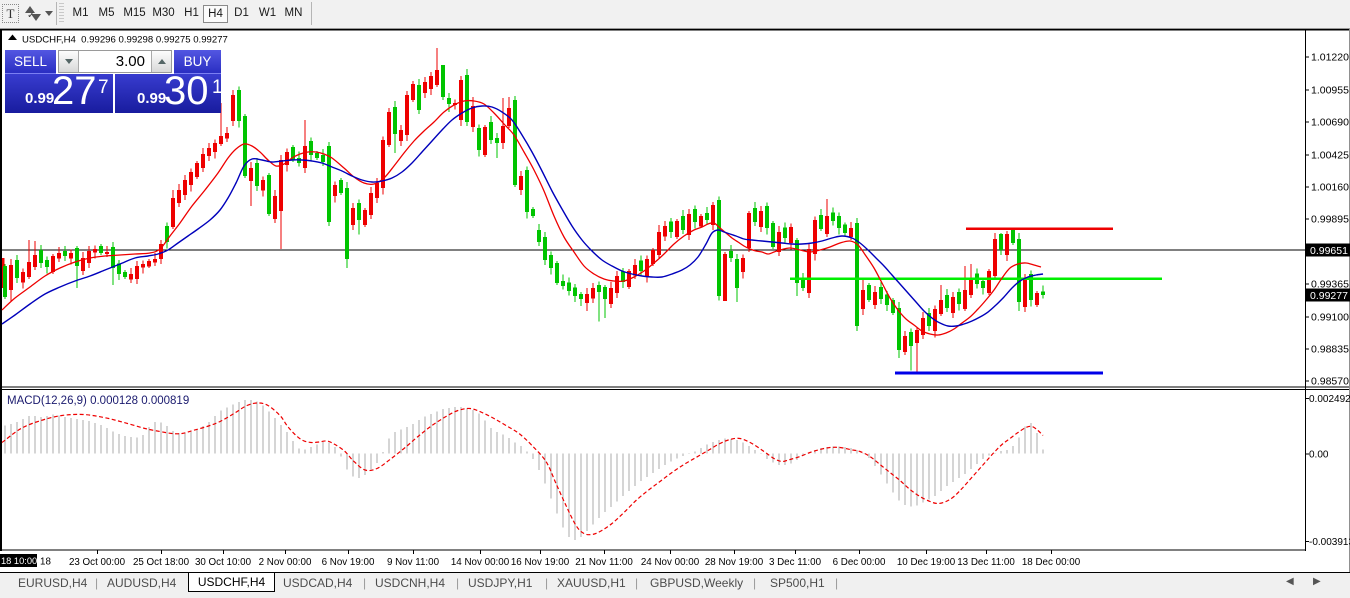  What do you see at coordinates (1330, 91) in the screenshot?
I see `svg-text: 1.00955` at bounding box center [1330, 91].